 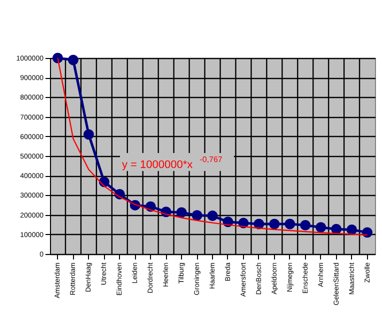 I want to click on annotation: y = 1000000*x-0,767, so click(x=172, y=163).